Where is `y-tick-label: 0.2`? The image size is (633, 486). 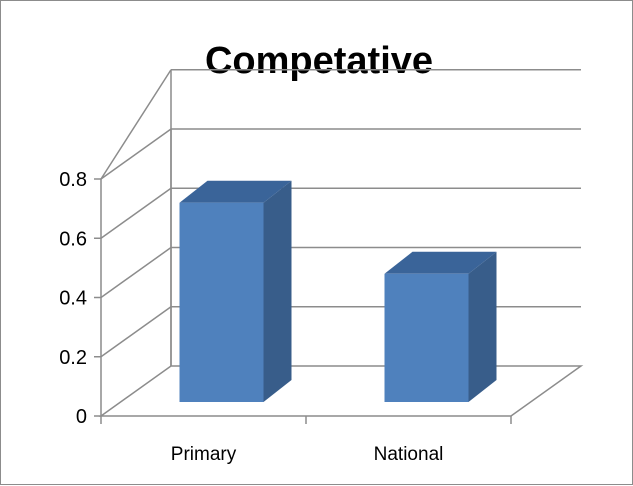 y-tick-label: 0.2 is located at coordinates (73, 358).